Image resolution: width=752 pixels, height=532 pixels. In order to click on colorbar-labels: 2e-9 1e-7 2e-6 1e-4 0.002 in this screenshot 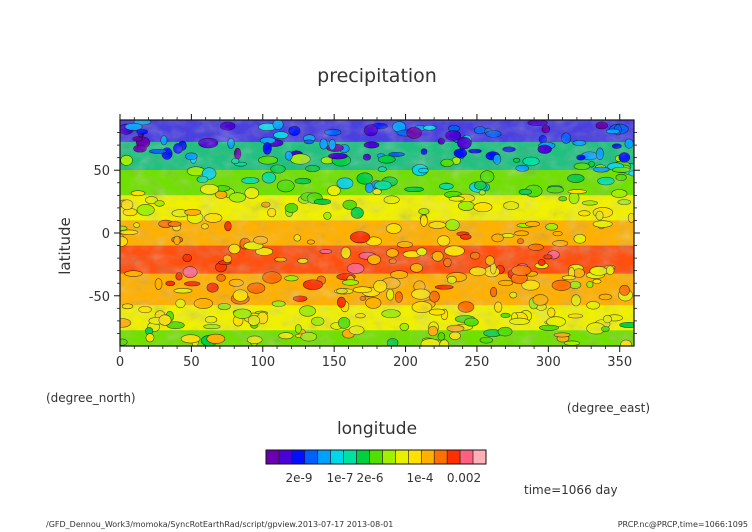, I will do `click(384, 478)`.